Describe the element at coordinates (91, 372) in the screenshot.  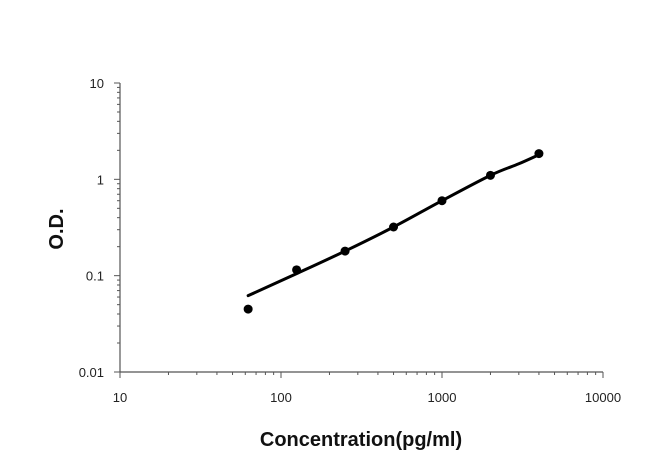
I see `y-tick-label: 0.01` at that location.